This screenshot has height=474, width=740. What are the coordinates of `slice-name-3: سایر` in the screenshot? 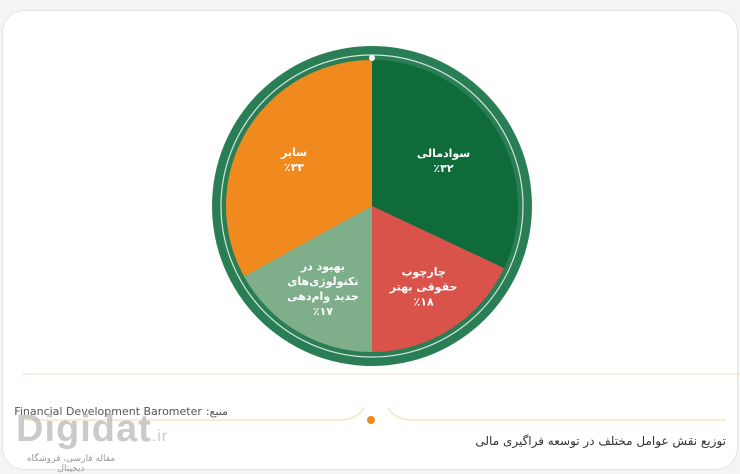 It's located at (294, 152).